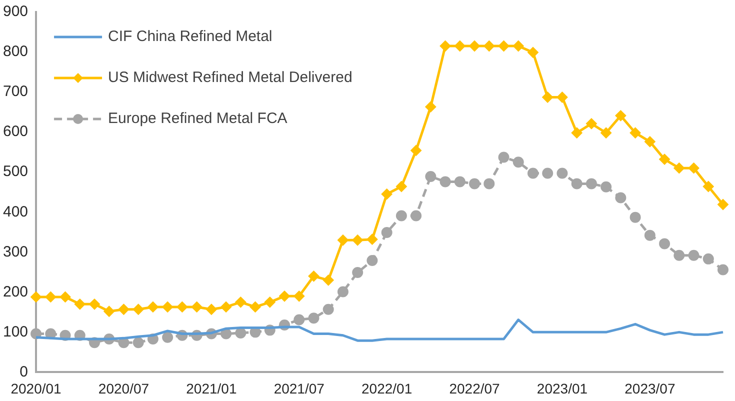 The width and height of the screenshot is (735, 401). What do you see at coordinates (15, 171) in the screenshot?
I see `y-tick-label: 500` at bounding box center [15, 171].